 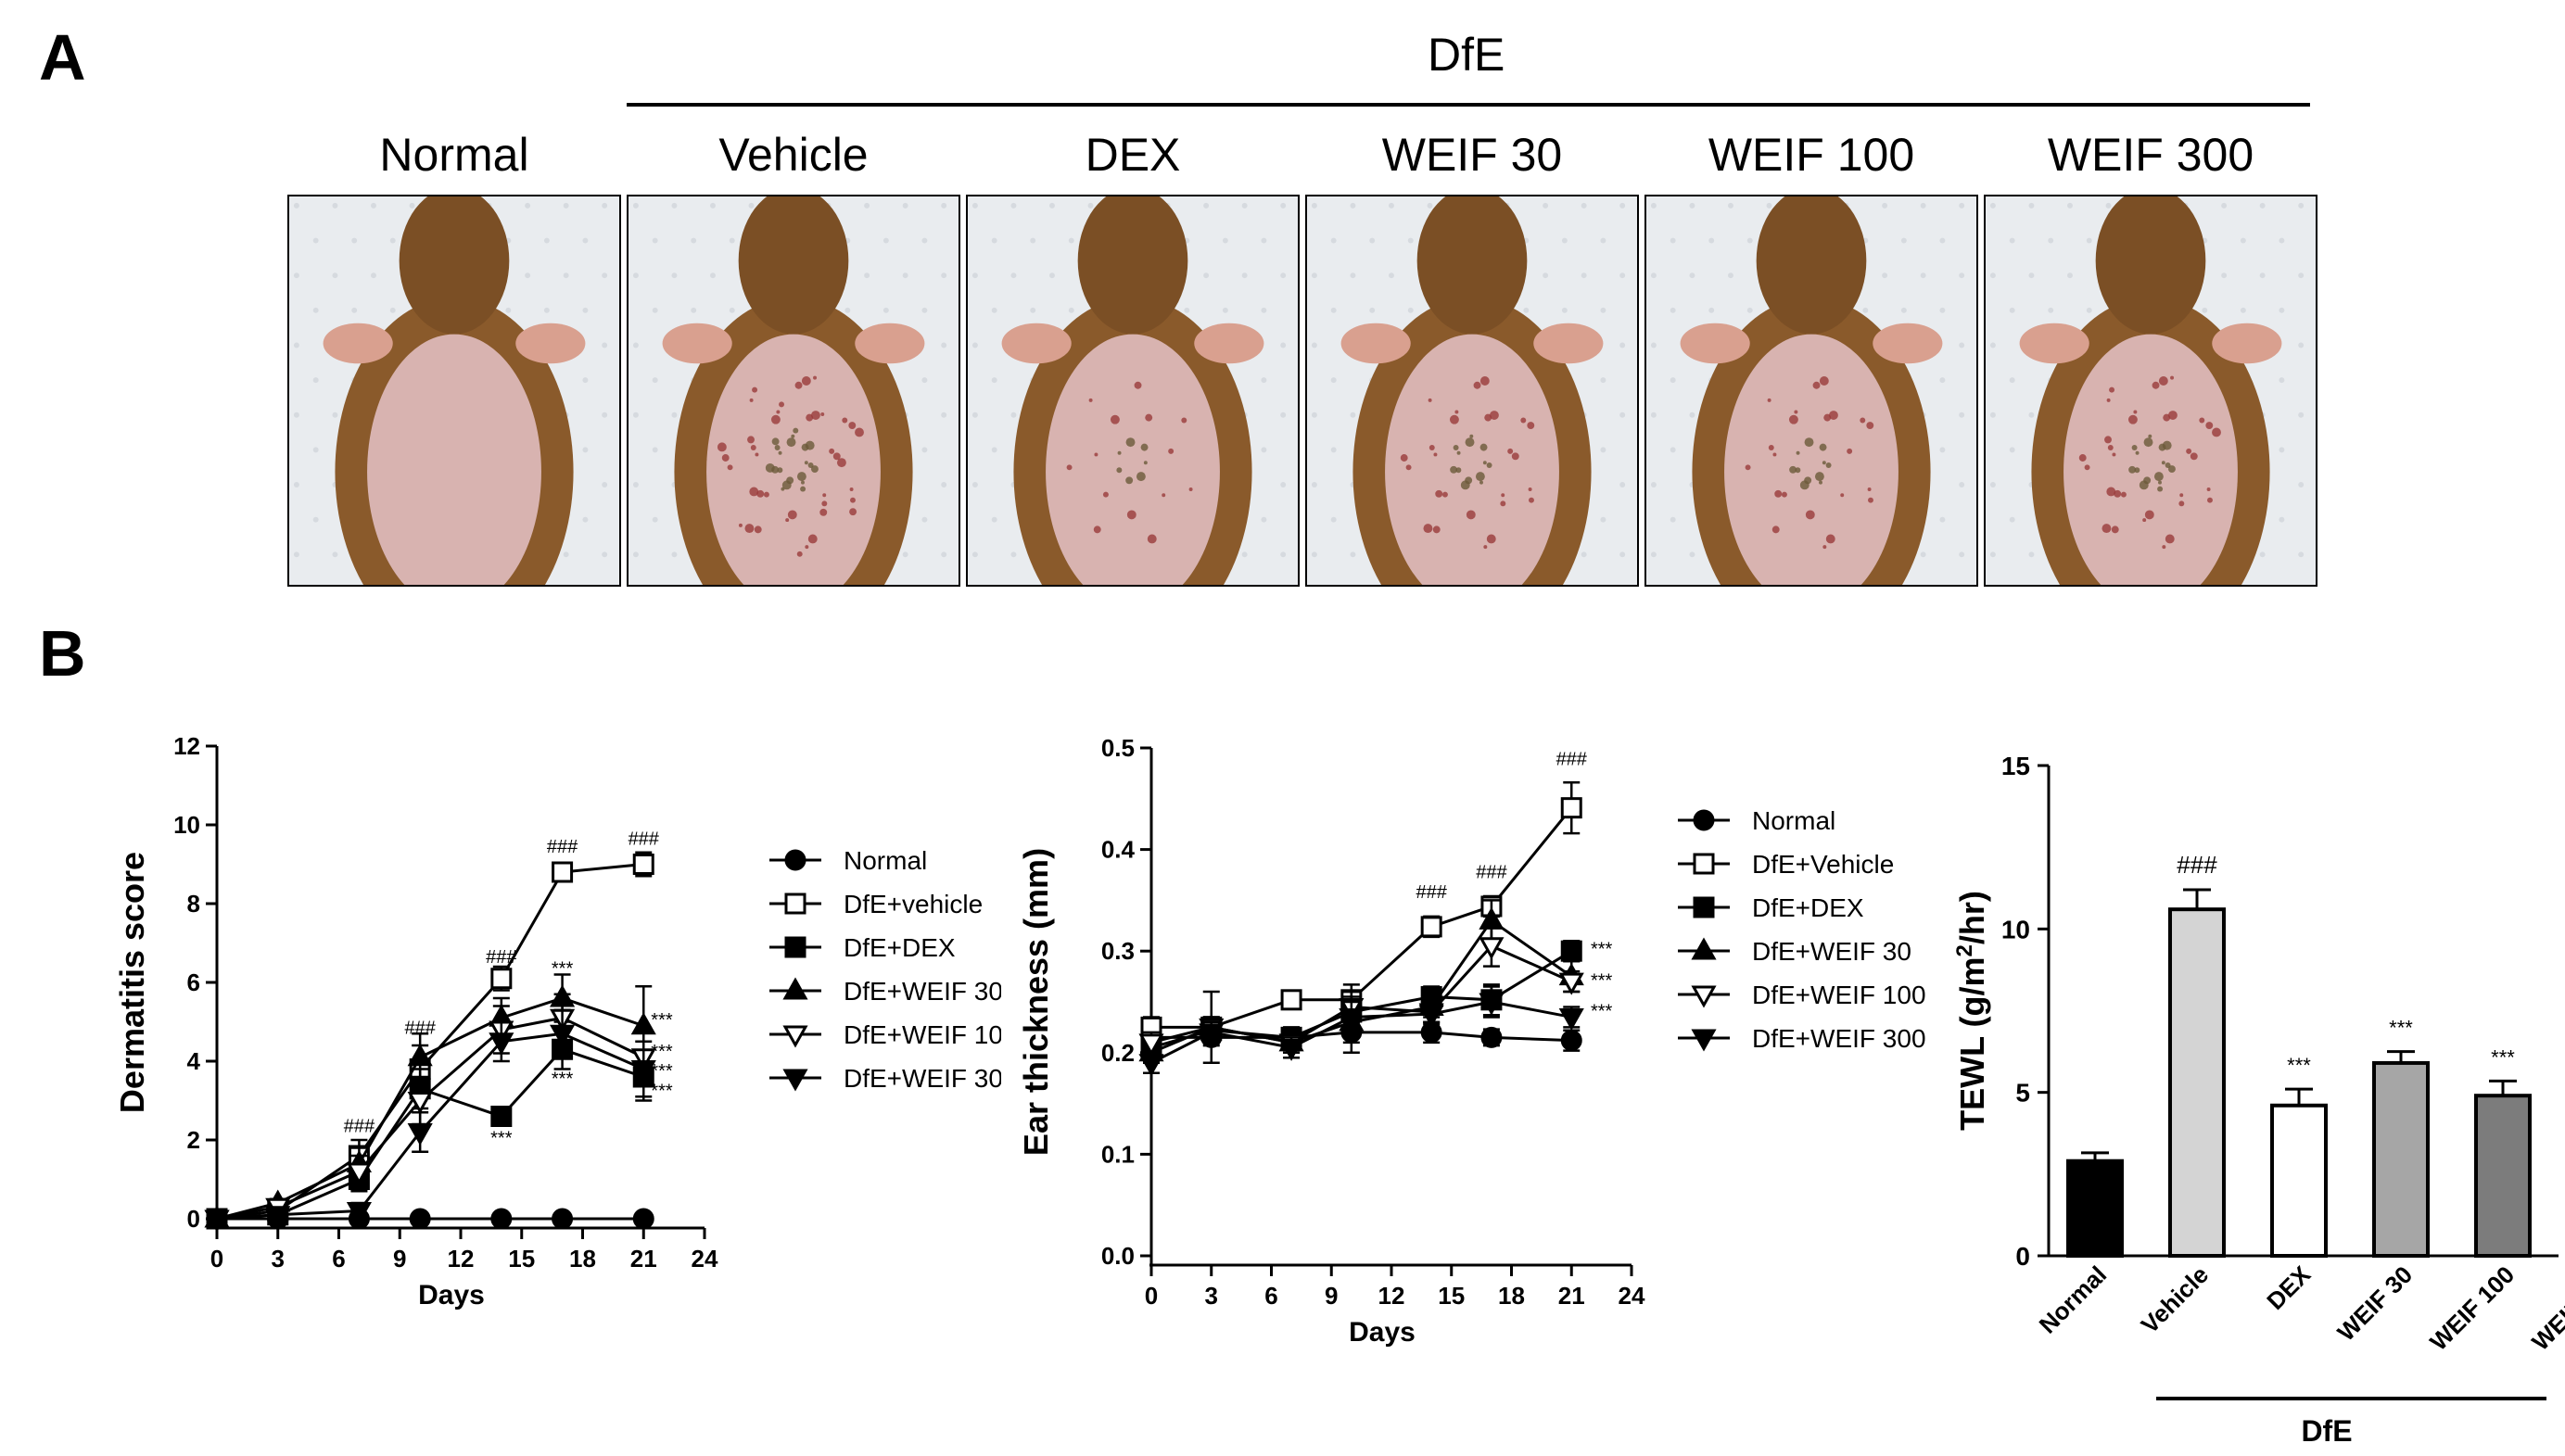 What do you see at coordinates (1511, 1296) in the screenshot?
I see `x-tick-label: 18` at bounding box center [1511, 1296].